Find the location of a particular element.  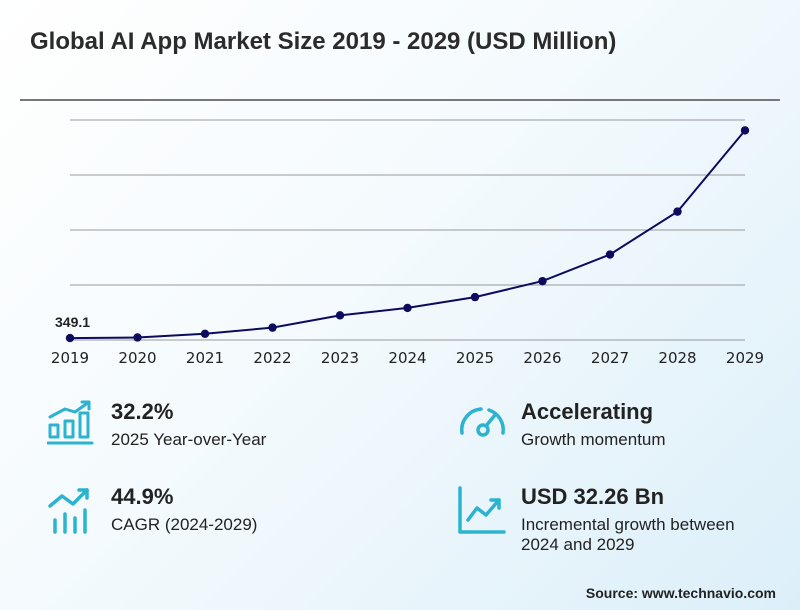

source-note: Source: www.technavio.com is located at coordinates (680, 593).